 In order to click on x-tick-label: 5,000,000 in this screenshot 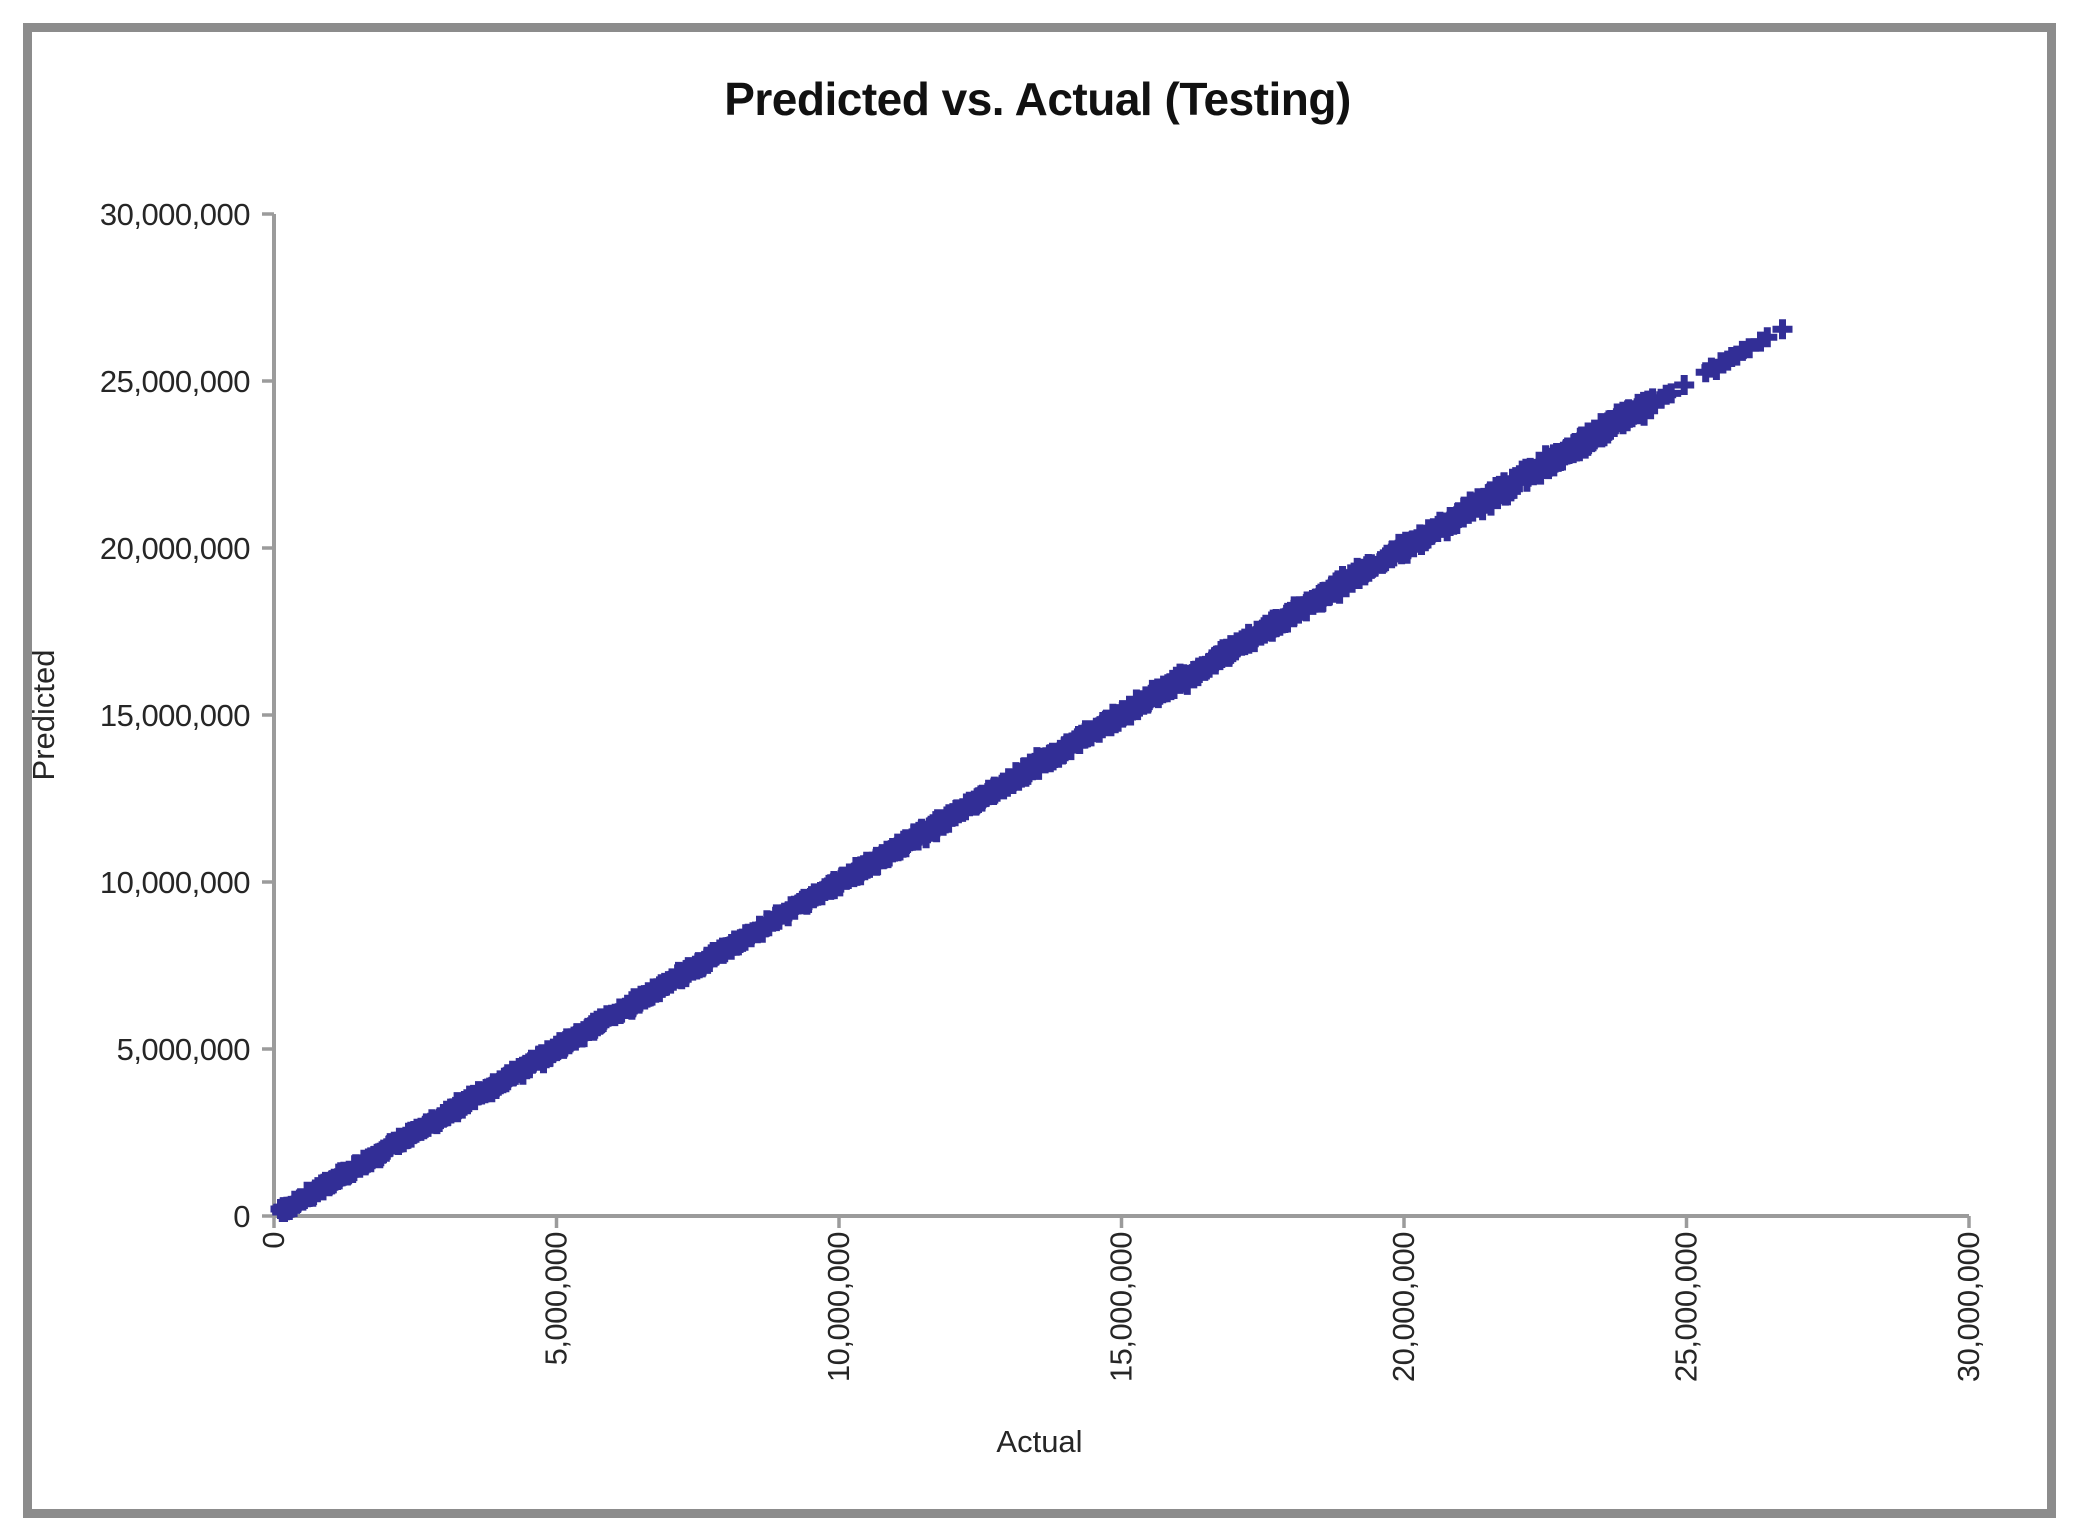, I will do `click(556, 1299)`.